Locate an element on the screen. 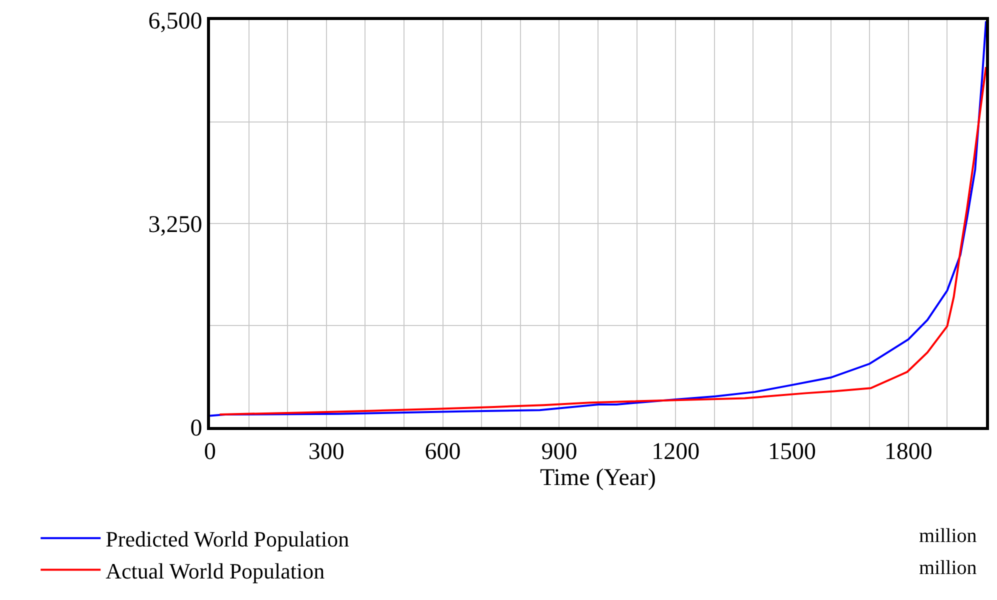 The height and width of the screenshot is (600, 997). y-tick-label: 6,500 is located at coordinates (175, 21).